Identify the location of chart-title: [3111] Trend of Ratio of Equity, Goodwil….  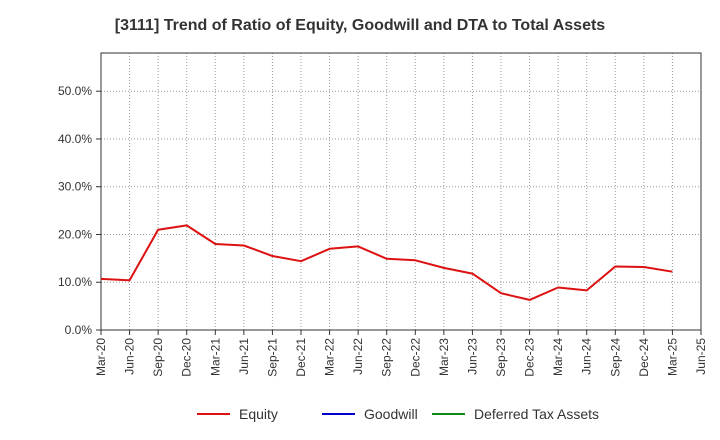
(360, 25).